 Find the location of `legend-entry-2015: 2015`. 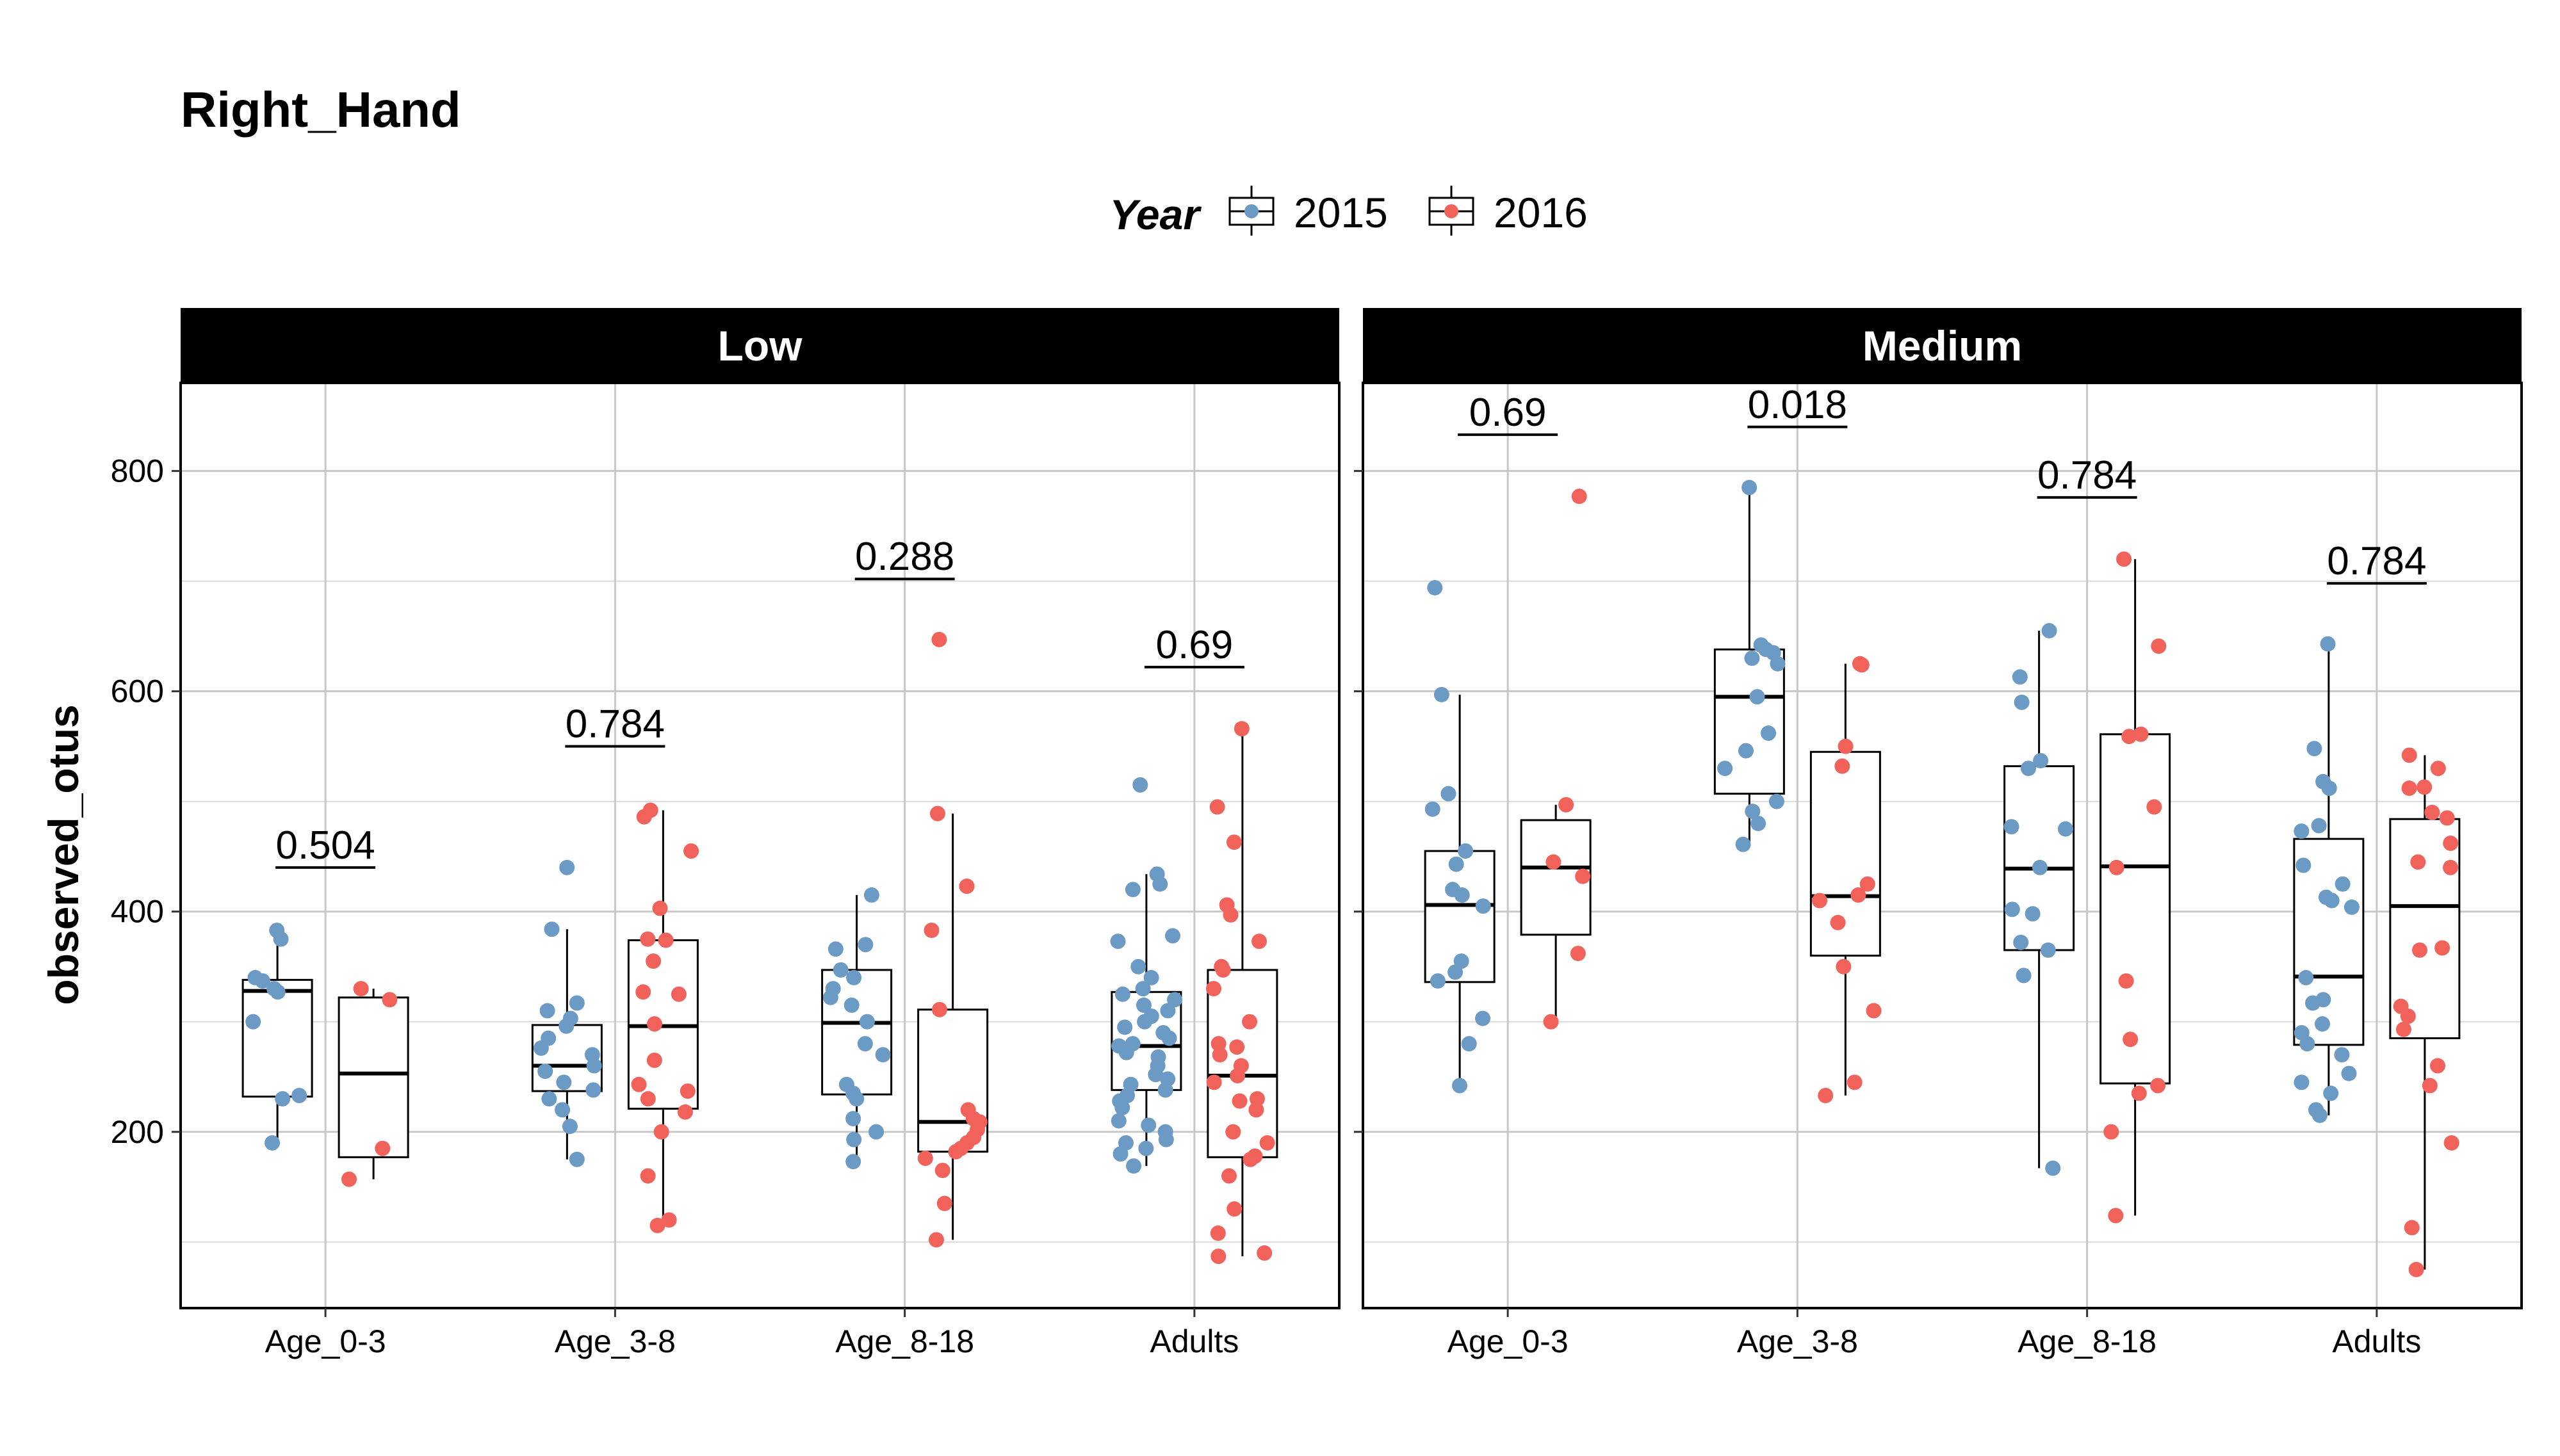

legend-entry-2015: 2015 is located at coordinates (1308, 211).